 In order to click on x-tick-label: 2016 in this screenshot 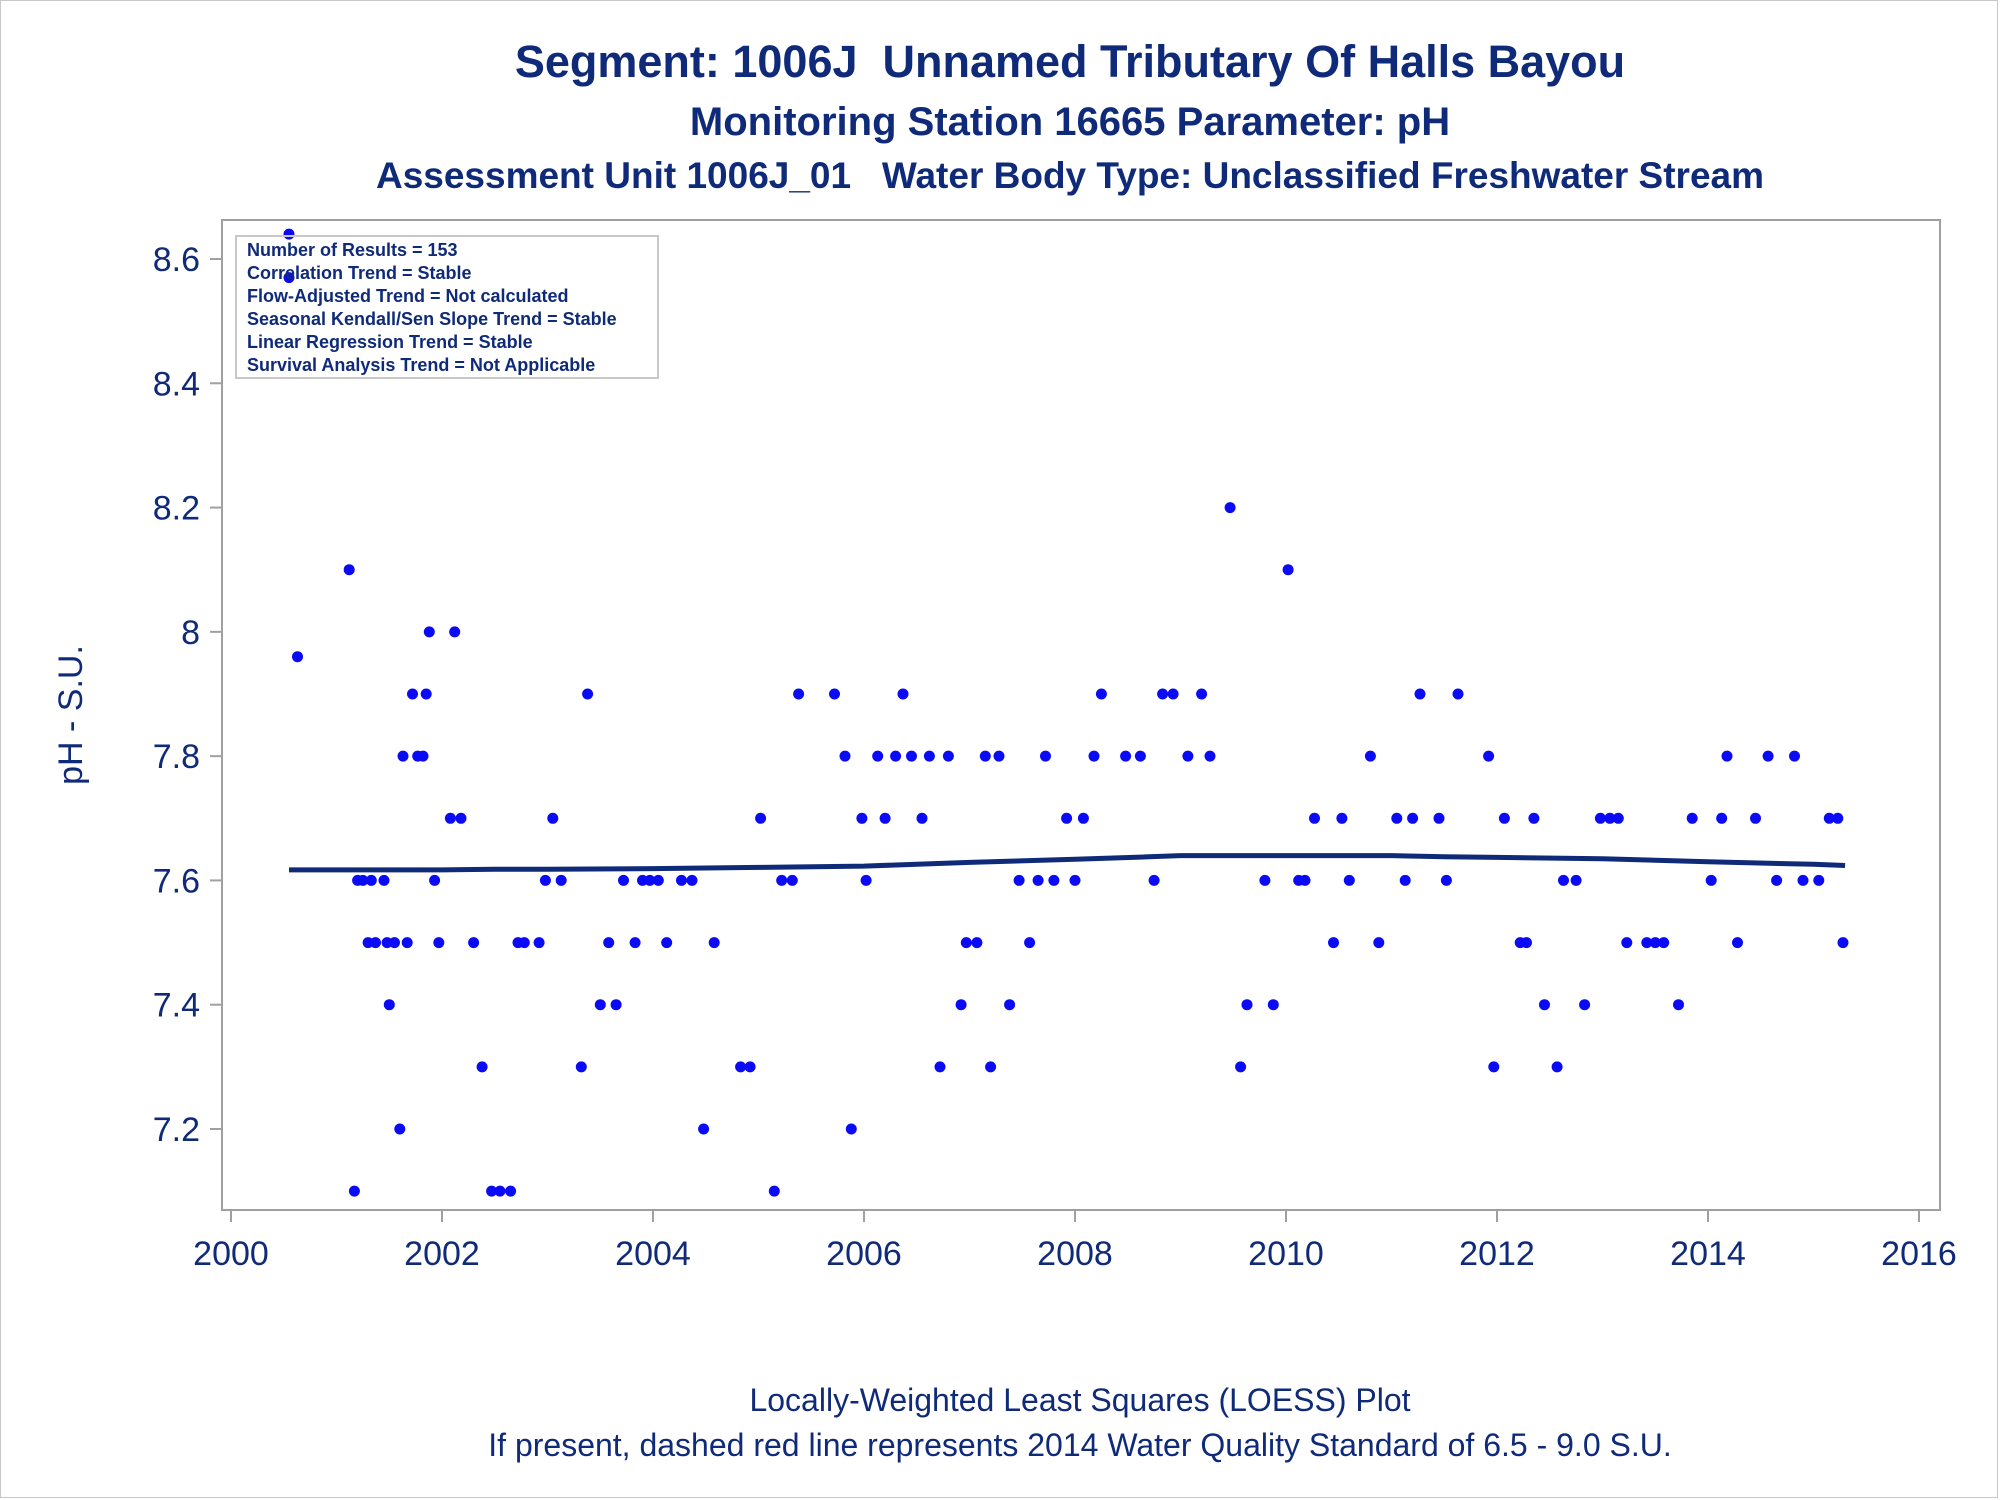, I will do `click(1919, 1254)`.